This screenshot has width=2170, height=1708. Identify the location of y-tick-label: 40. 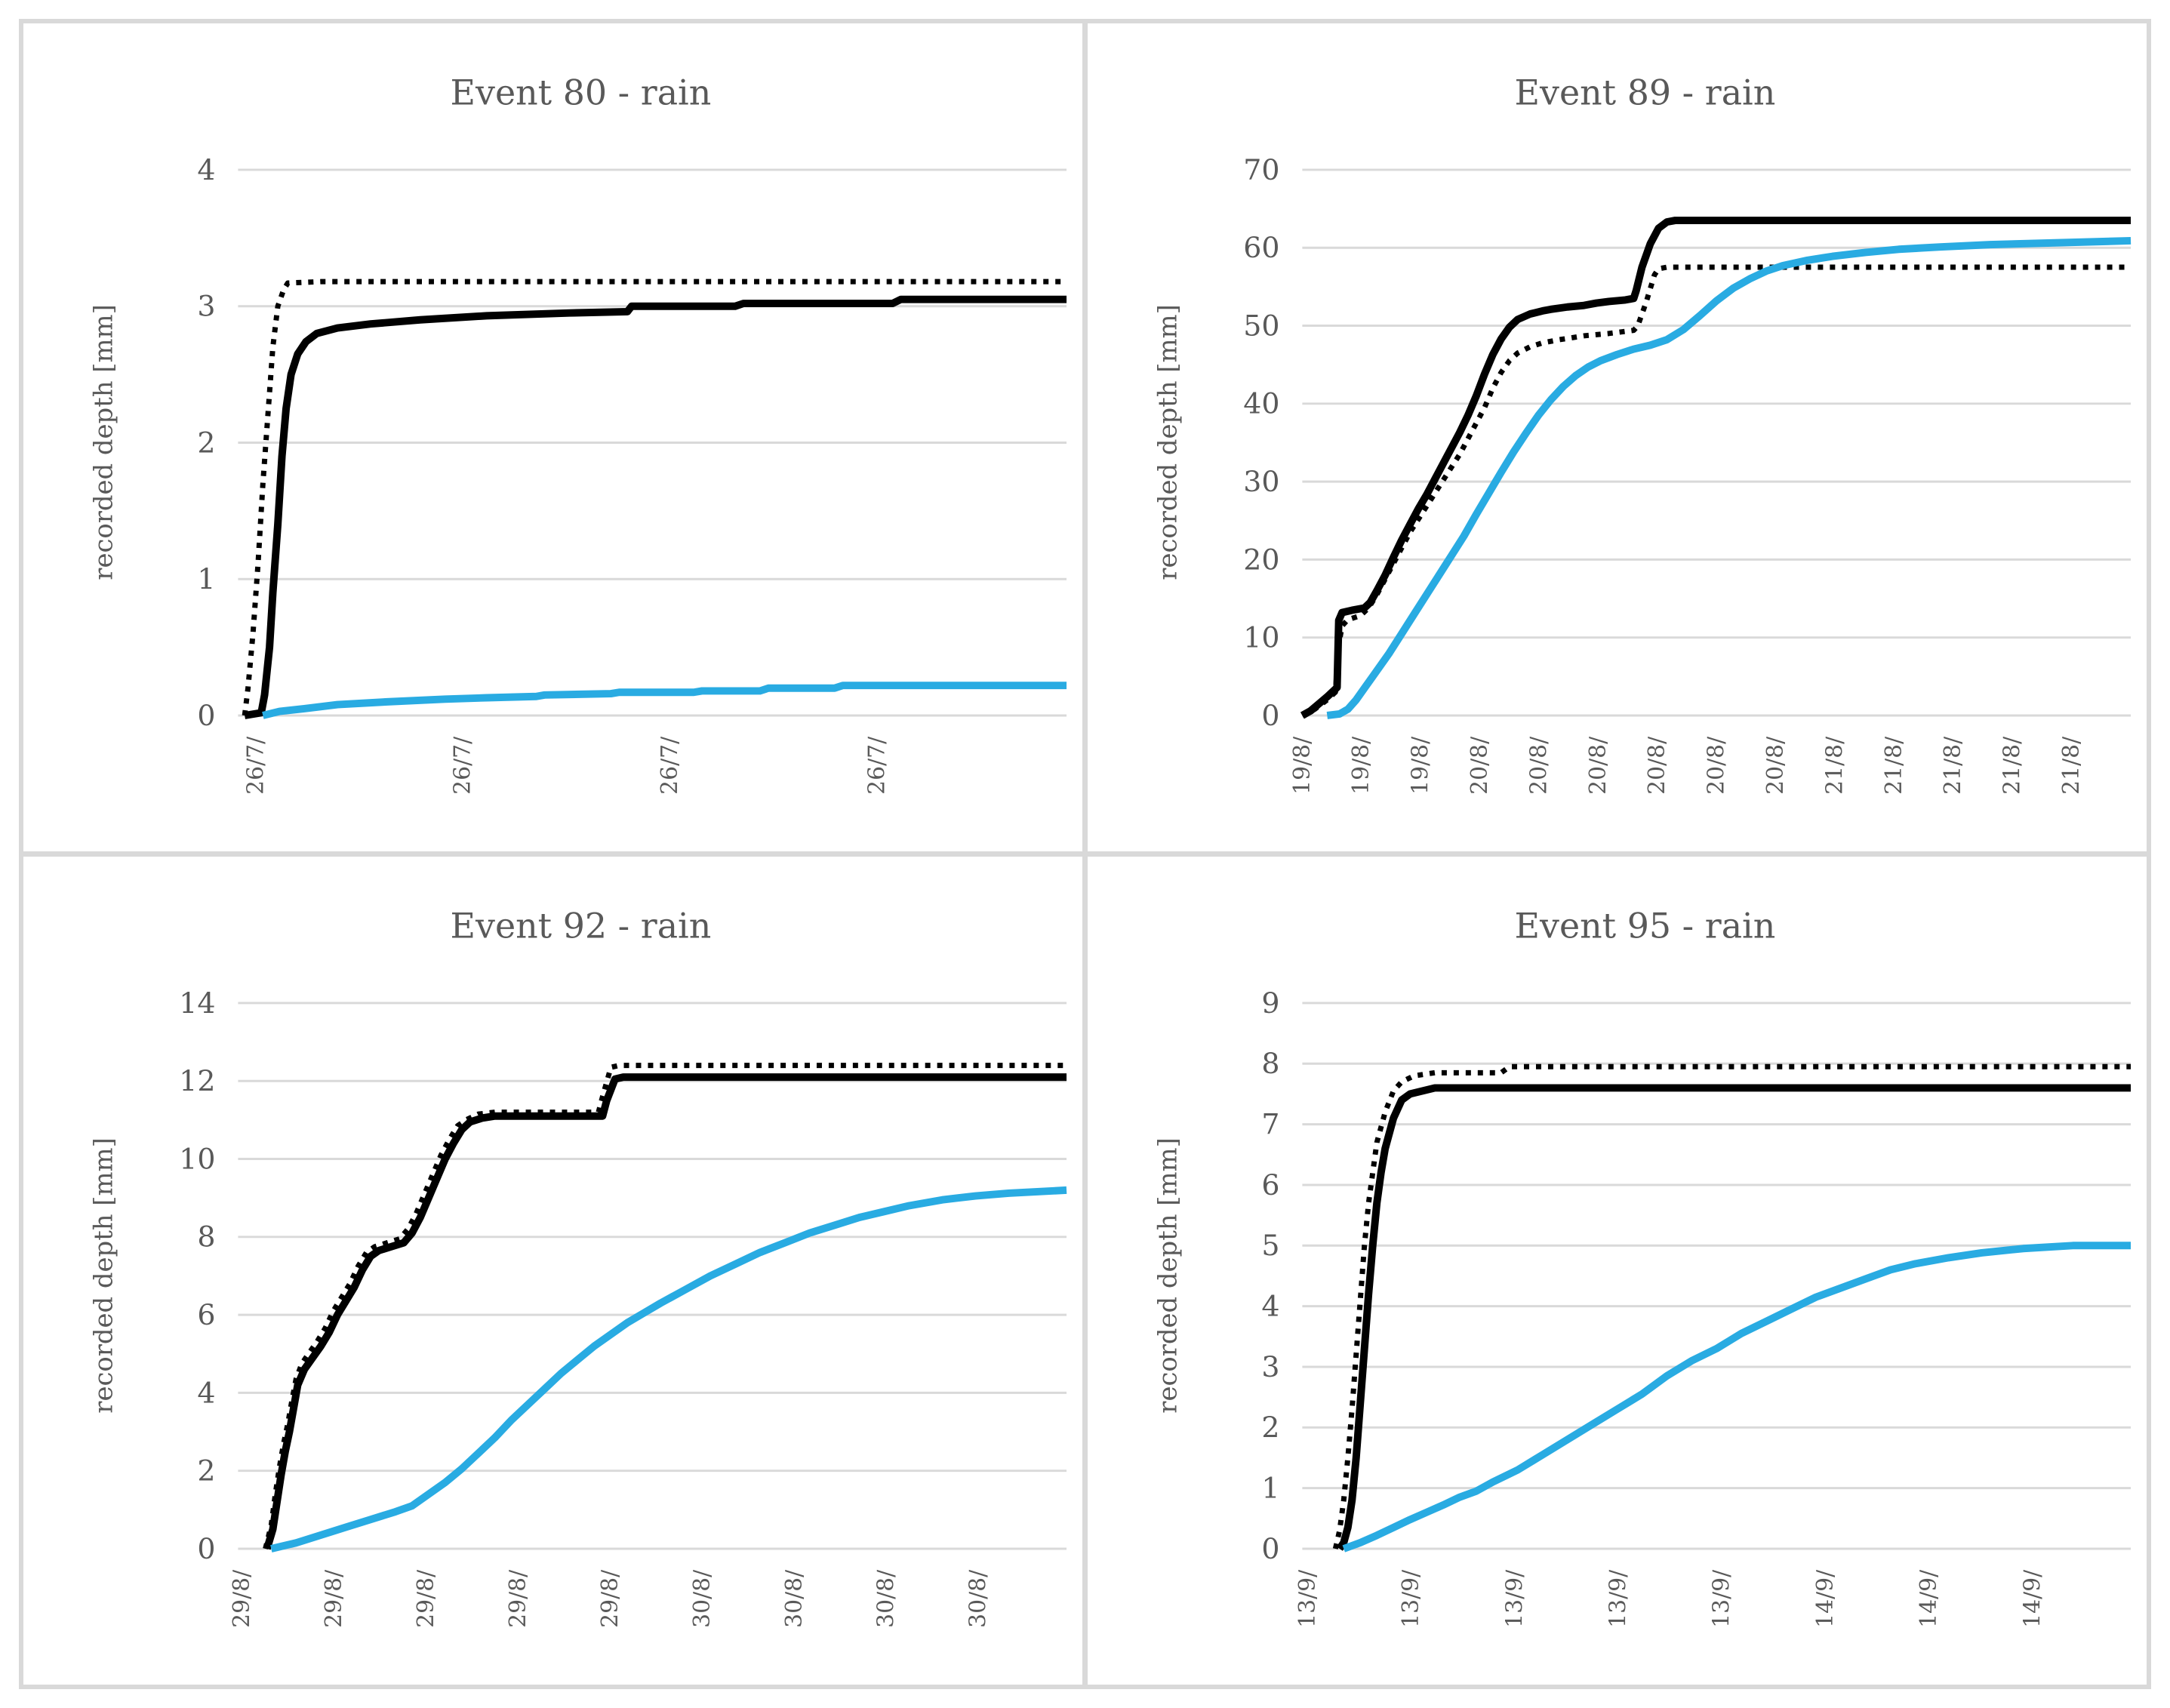
(1261, 403).